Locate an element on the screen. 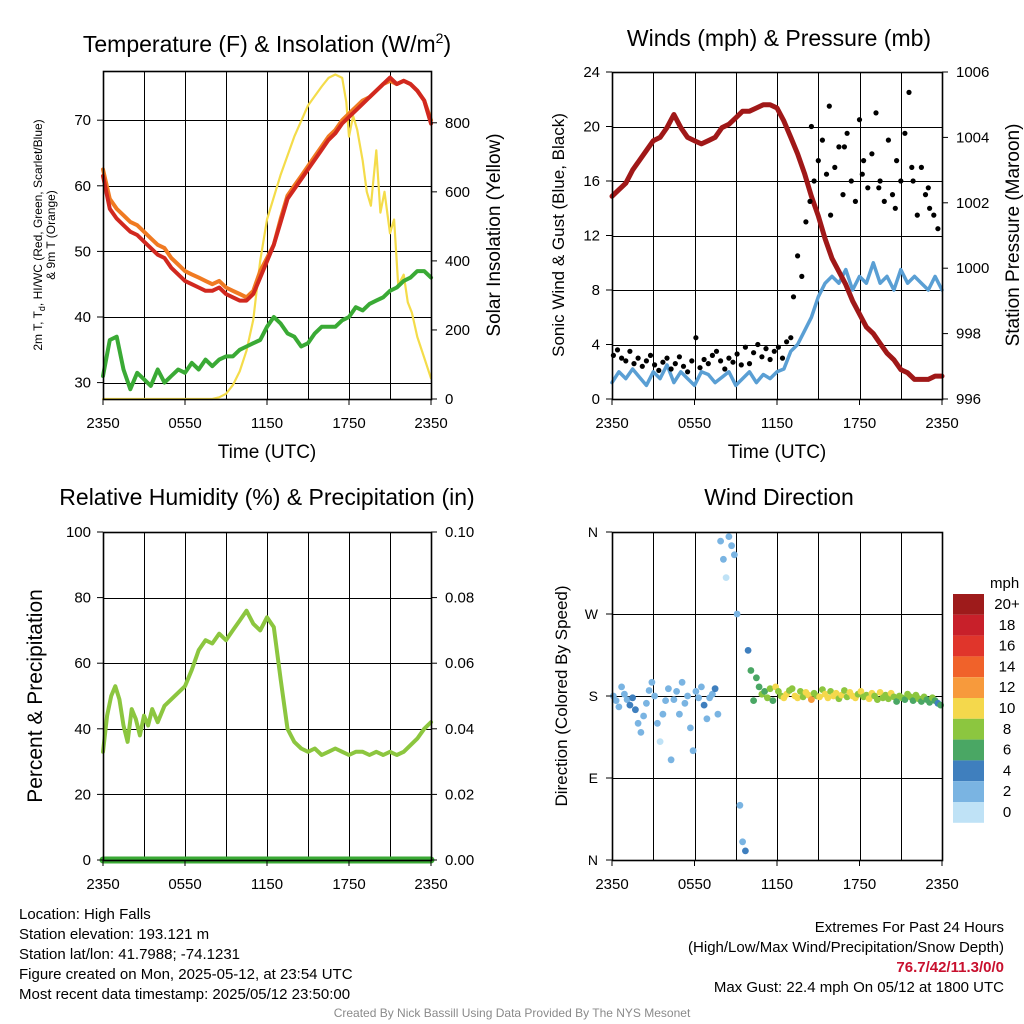  y-tick-label: 4 is located at coordinates (596, 345).